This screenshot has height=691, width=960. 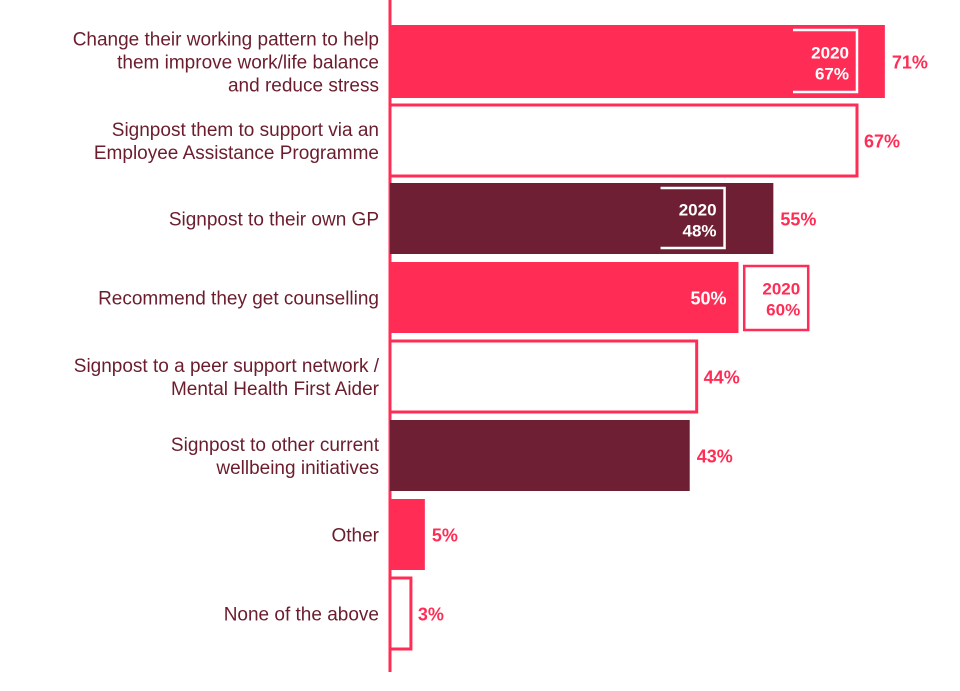 I want to click on value-label: 3%, so click(x=431, y=615).